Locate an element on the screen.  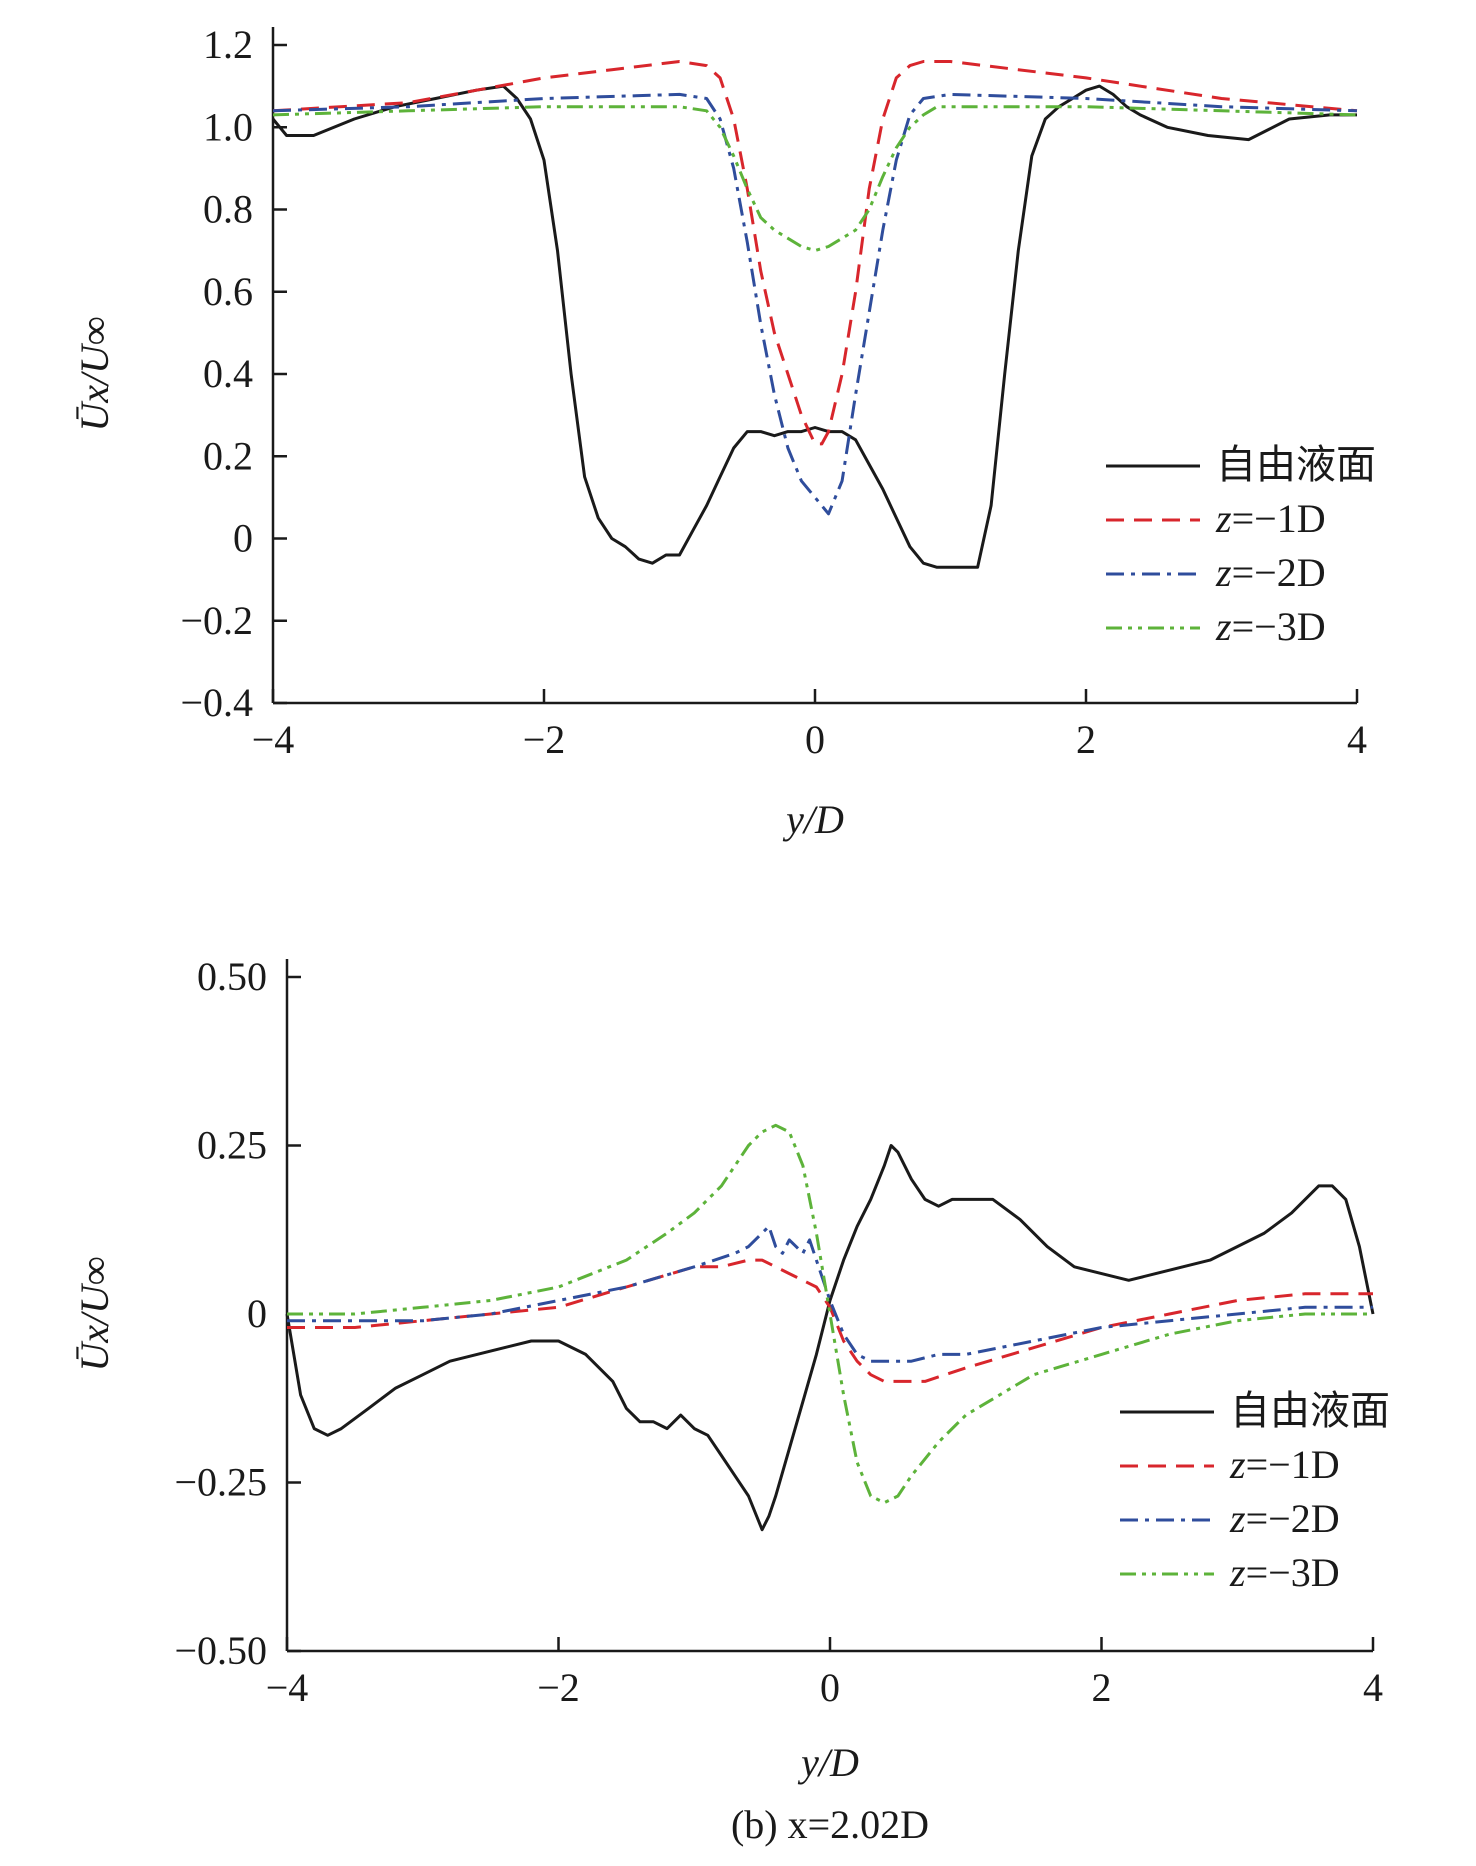
series-line-dashdotdot is located at coordinates (815, 179).